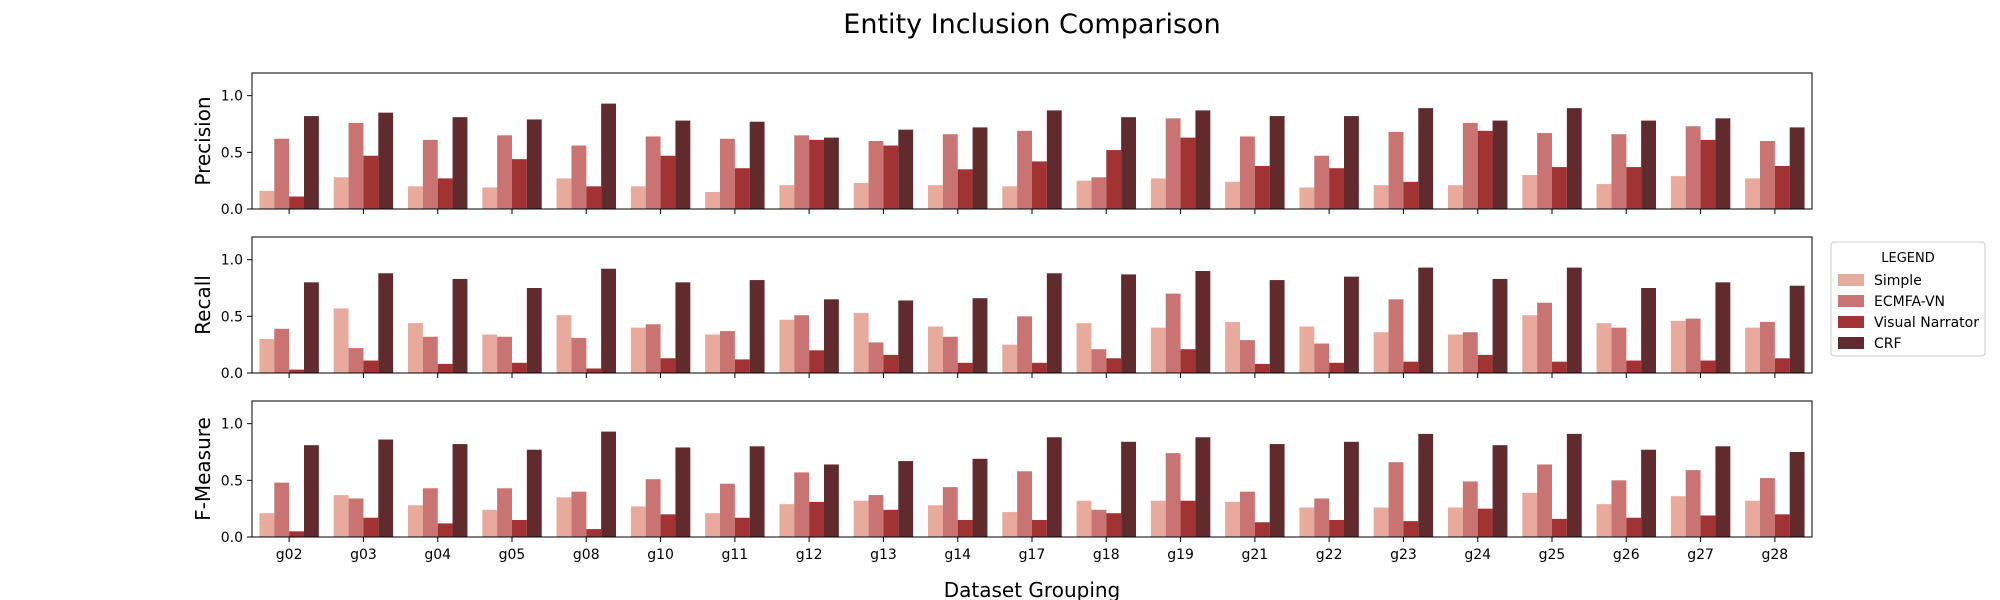 The height and width of the screenshot is (600, 2000). Describe the element at coordinates (504, 172) in the screenshot. I see `bar-precision-g05-ecmfa-vn` at that location.